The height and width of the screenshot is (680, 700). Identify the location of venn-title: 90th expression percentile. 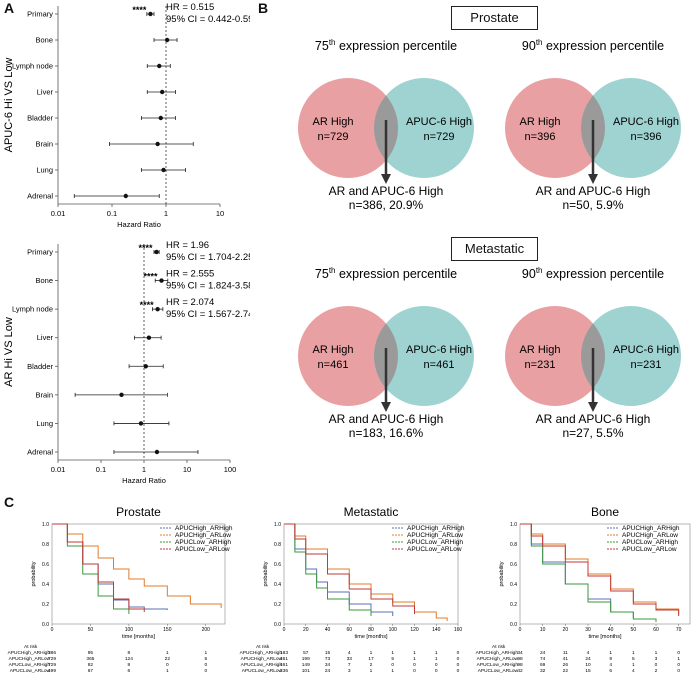
(593, 45).